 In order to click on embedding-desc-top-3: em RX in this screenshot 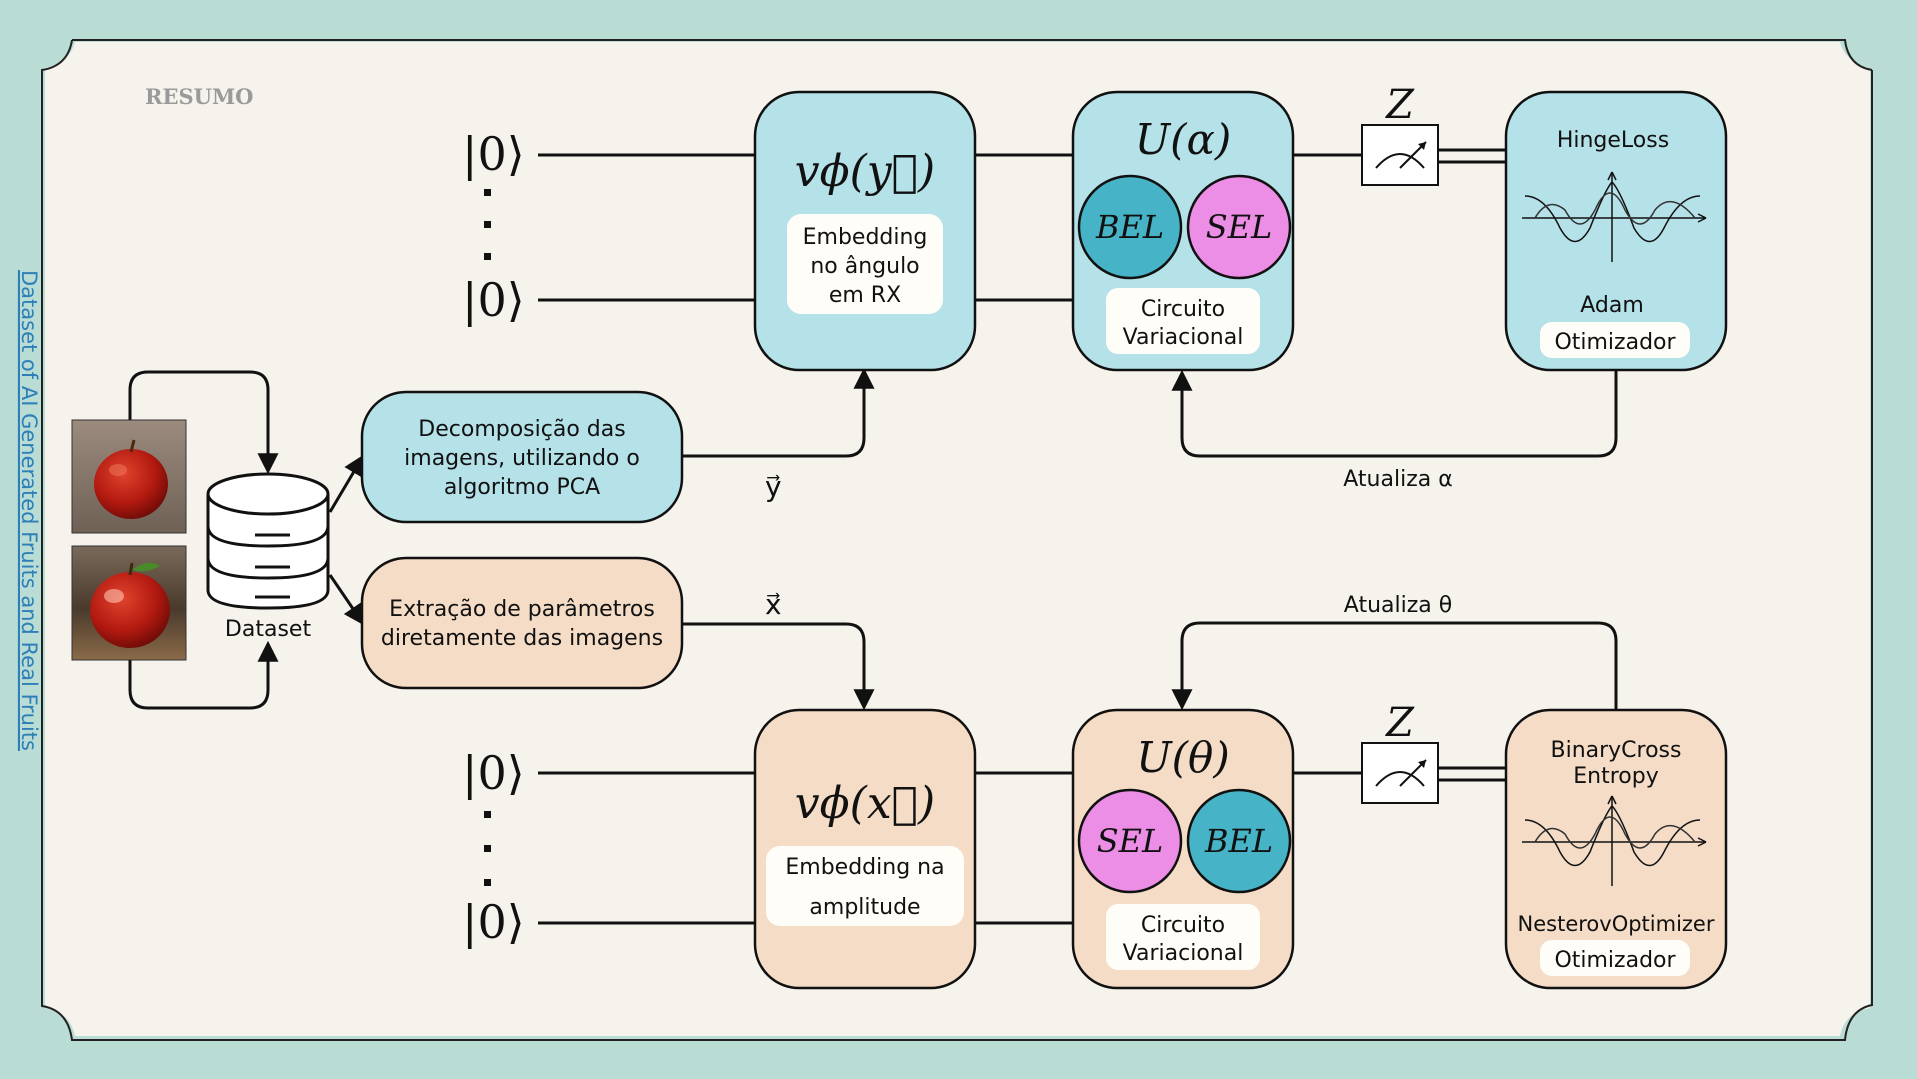, I will do `click(865, 295)`.